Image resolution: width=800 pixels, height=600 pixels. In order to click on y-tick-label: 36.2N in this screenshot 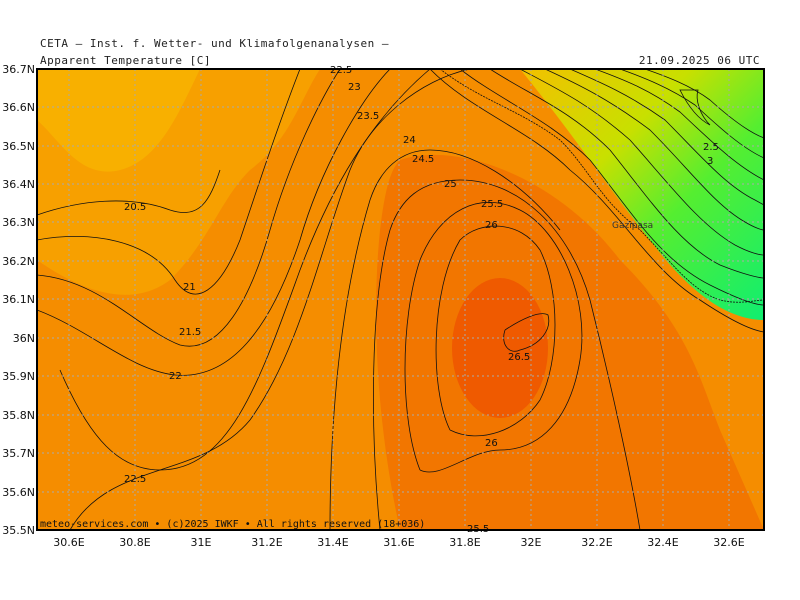, I will do `click(18, 261)`.